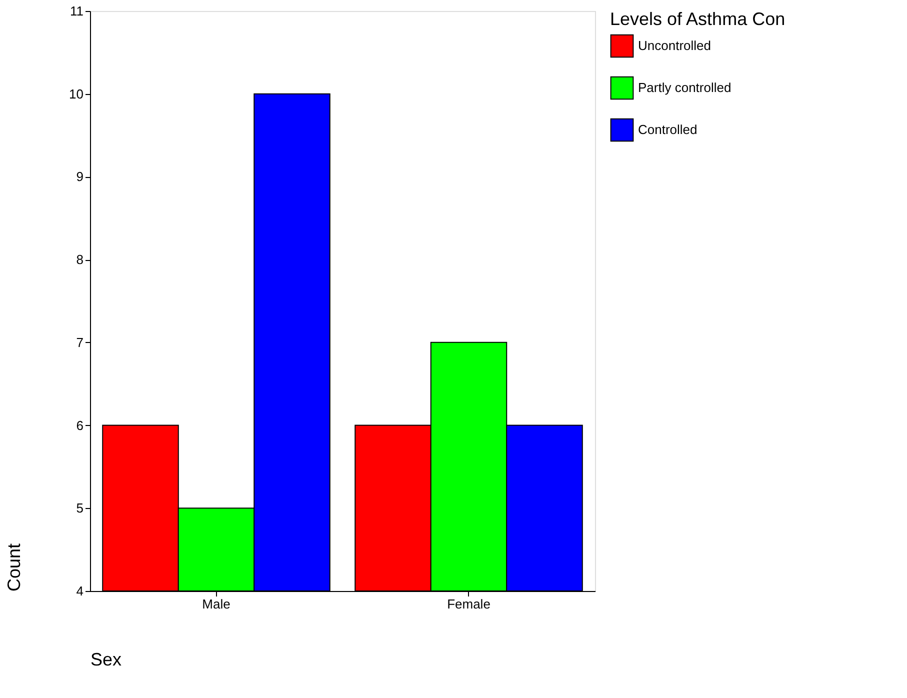  What do you see at coordinates (80, 508) in the screenshot?
I see `y-tick-label: 5` at bounding box center [80, 508].